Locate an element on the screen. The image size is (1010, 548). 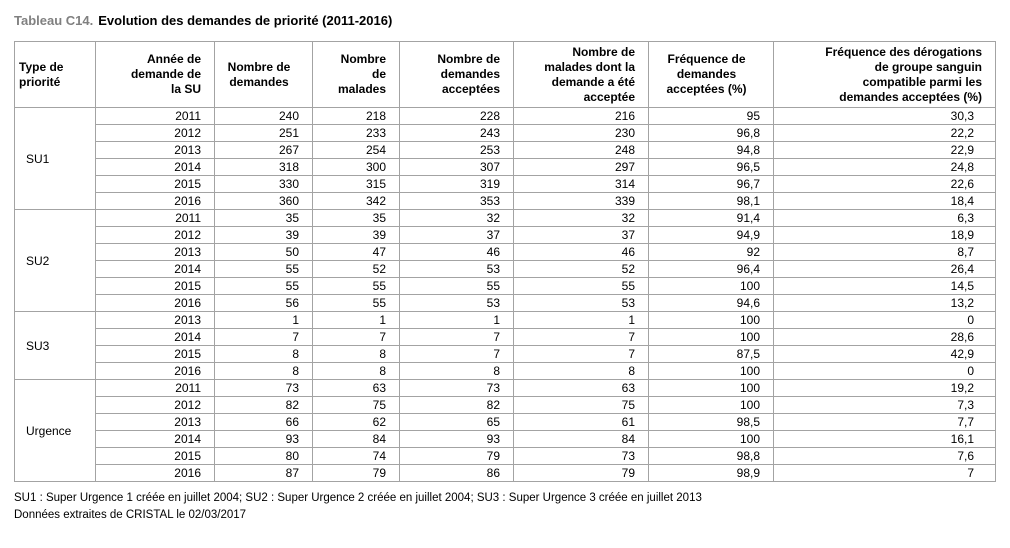
table-row: 2015 55 55 55 55 100 14,5 is located at coordinates (505, 286).